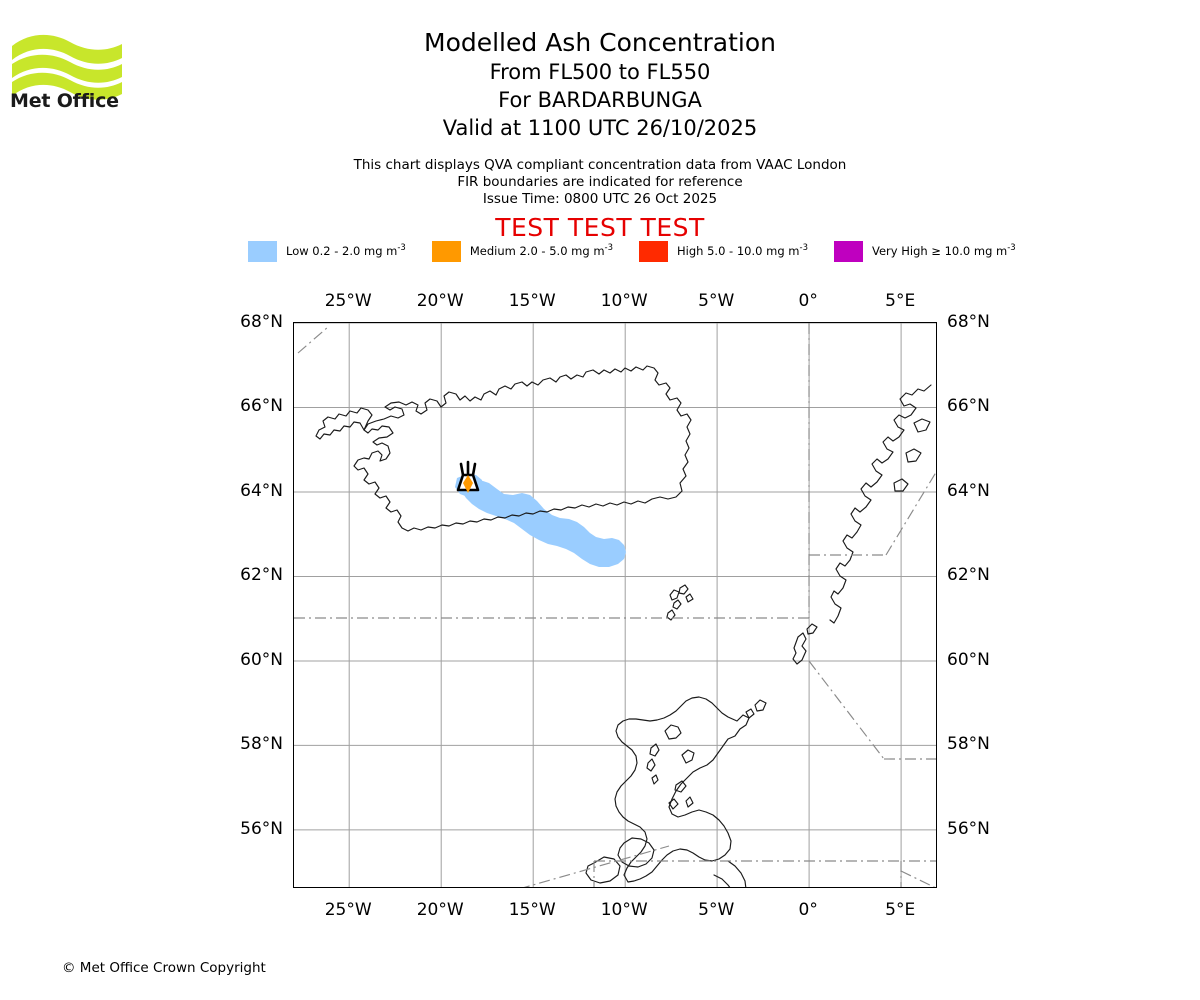  Describe the element at coordinates (968, 406) in the screenshot. I see `lat-tick-right-1: 66°N` at that location.